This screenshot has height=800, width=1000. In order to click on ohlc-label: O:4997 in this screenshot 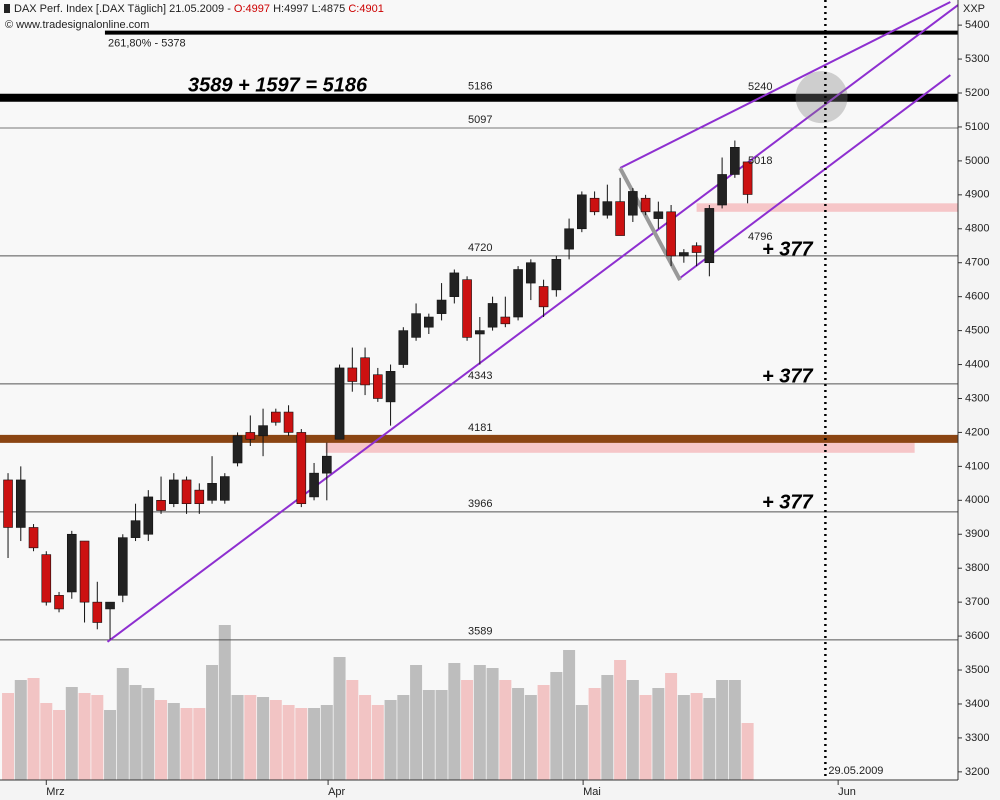, I will do `click(252, 9)`.